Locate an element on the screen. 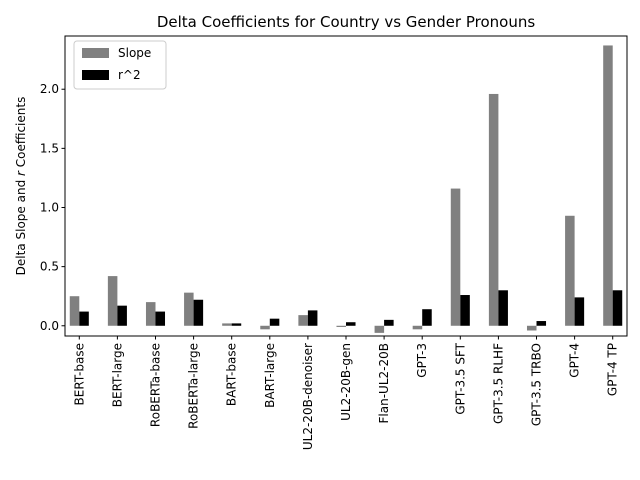  y-axis-label: Delta Slope and r Coefficients is located at coordinates (21, 186).